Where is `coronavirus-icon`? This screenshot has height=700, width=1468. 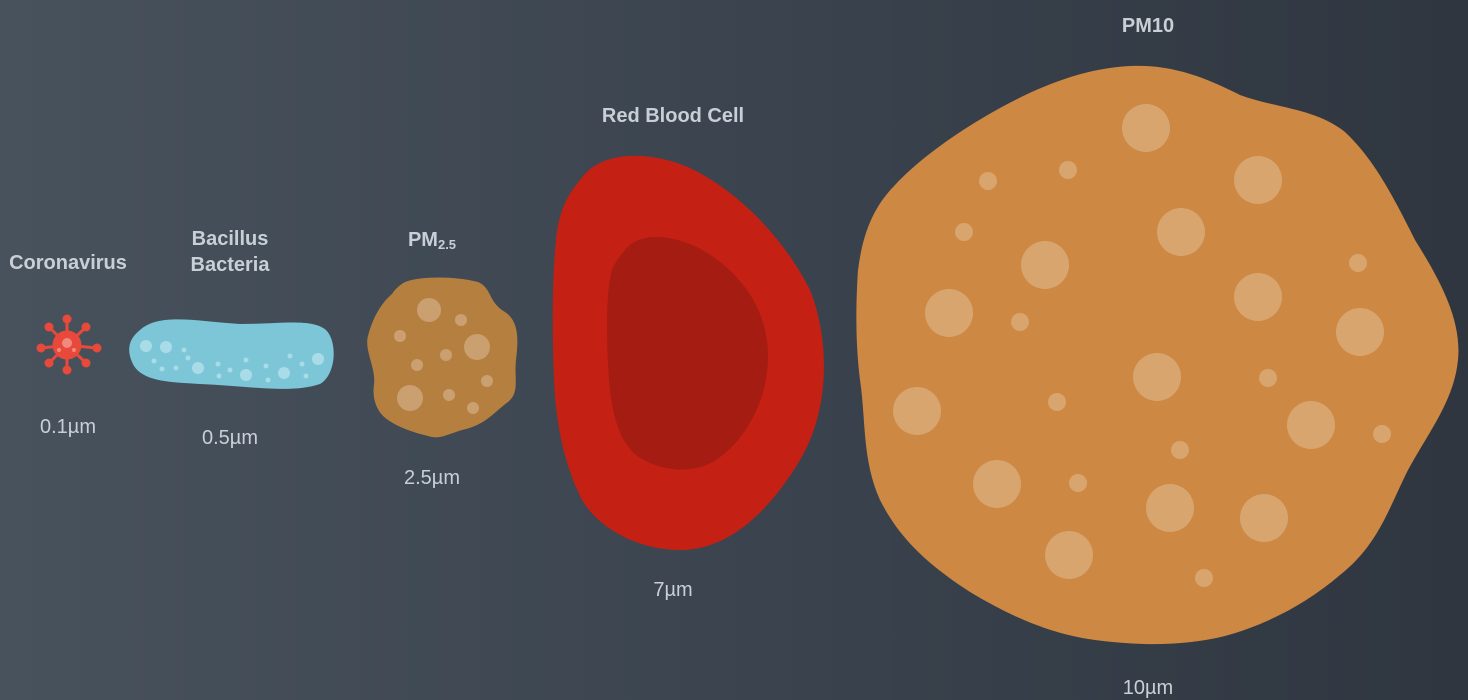
coronavirus-icon is located at coordinates (69, 344).